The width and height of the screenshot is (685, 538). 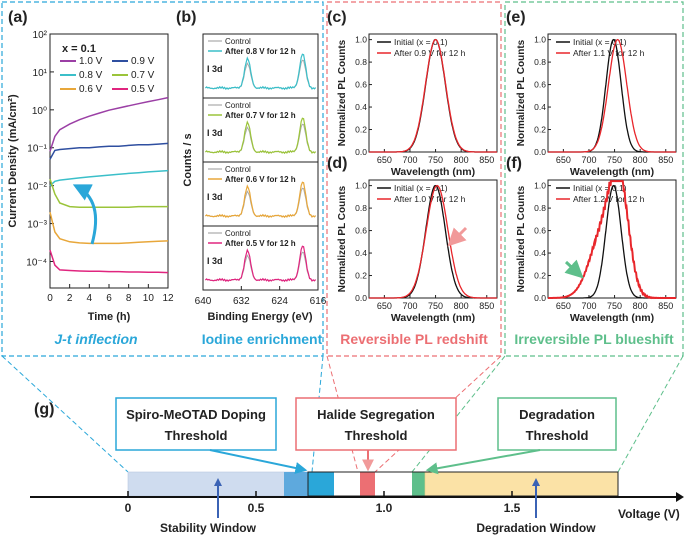 What do you see at coordinates (536, 528) in the screenshot?
I see `degradation-window-label: Degradation Window` at bounding box center [536, 528].